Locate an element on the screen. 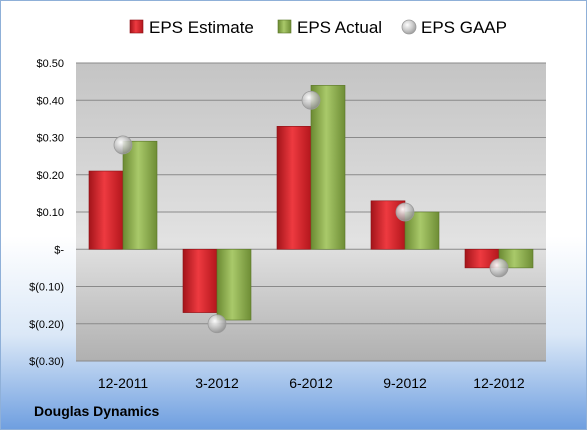 The width and height of the screenshot is (587, 431). y-tick-label: $0.20 is located at coordinates (50, 176).